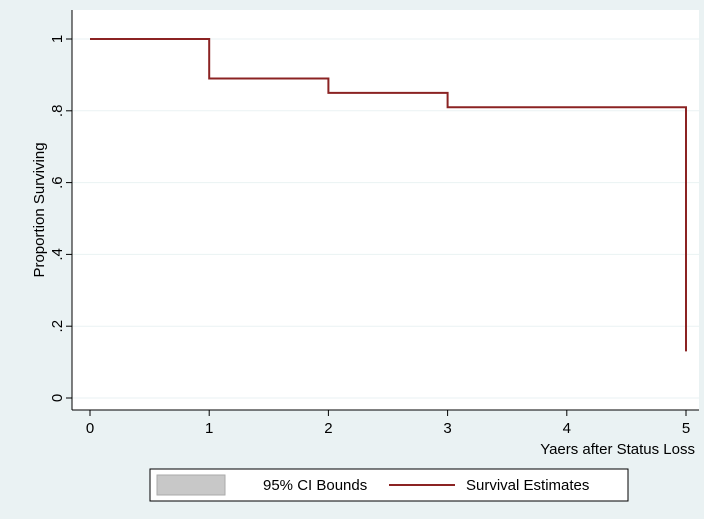 This screenshot has width=704, height=524. I want to click on x-tick-label: 4, so click(567, 428).